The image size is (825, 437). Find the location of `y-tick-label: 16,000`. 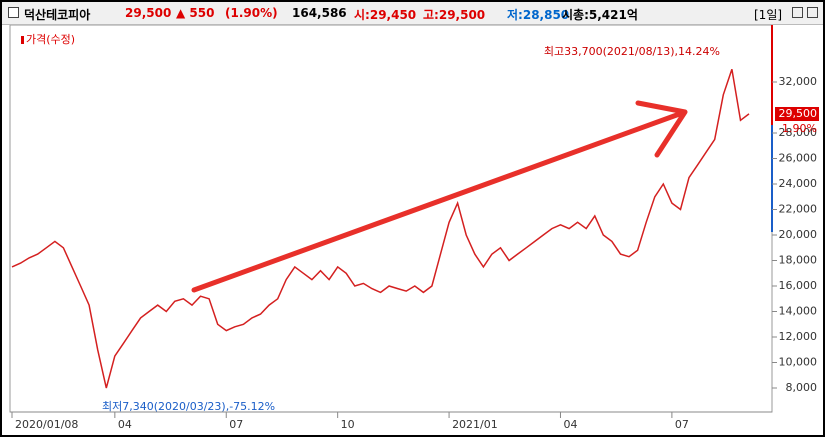

y-tick-label: 16,000 is located at coordinates (798, 285).